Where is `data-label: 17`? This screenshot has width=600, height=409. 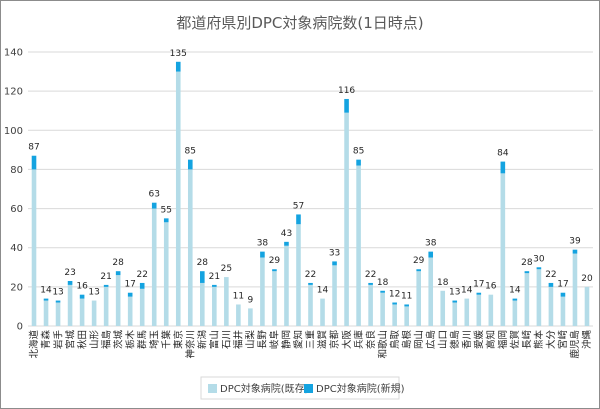
data-label: 17 is located at coordinates (562, 285).